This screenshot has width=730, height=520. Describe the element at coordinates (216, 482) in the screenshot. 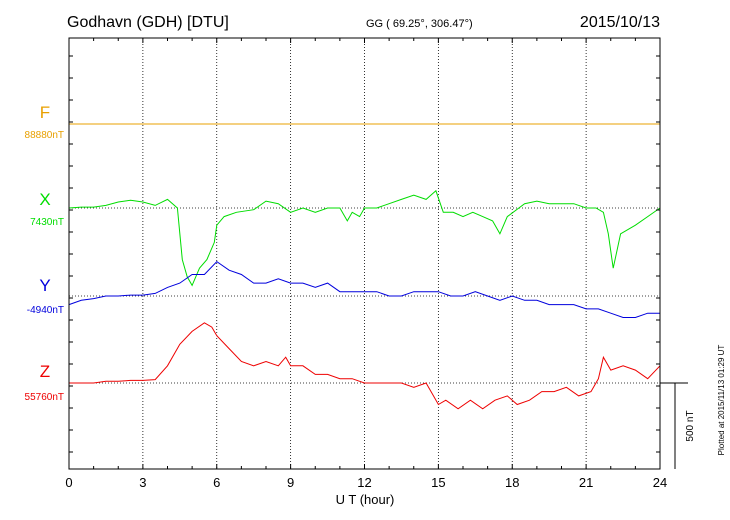

I see `x-tick-label: 6` at that location.